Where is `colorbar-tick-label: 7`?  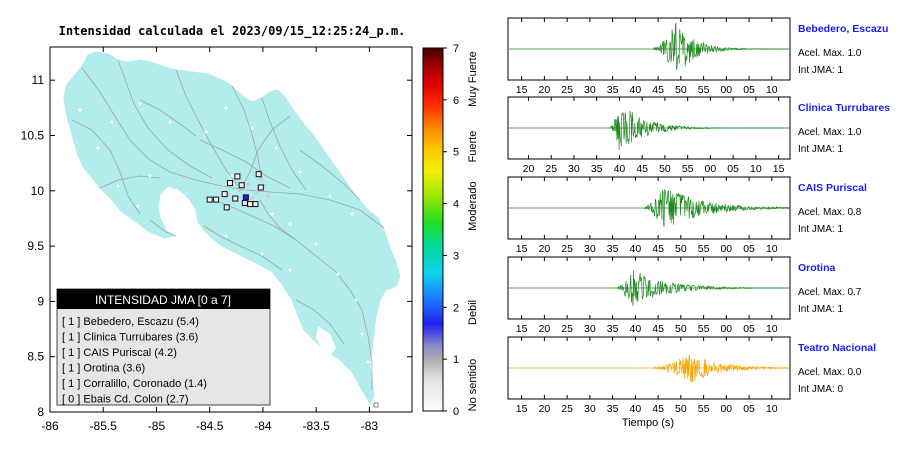 colorbar-tick-label: 7 is located at coordinates (456, 49).